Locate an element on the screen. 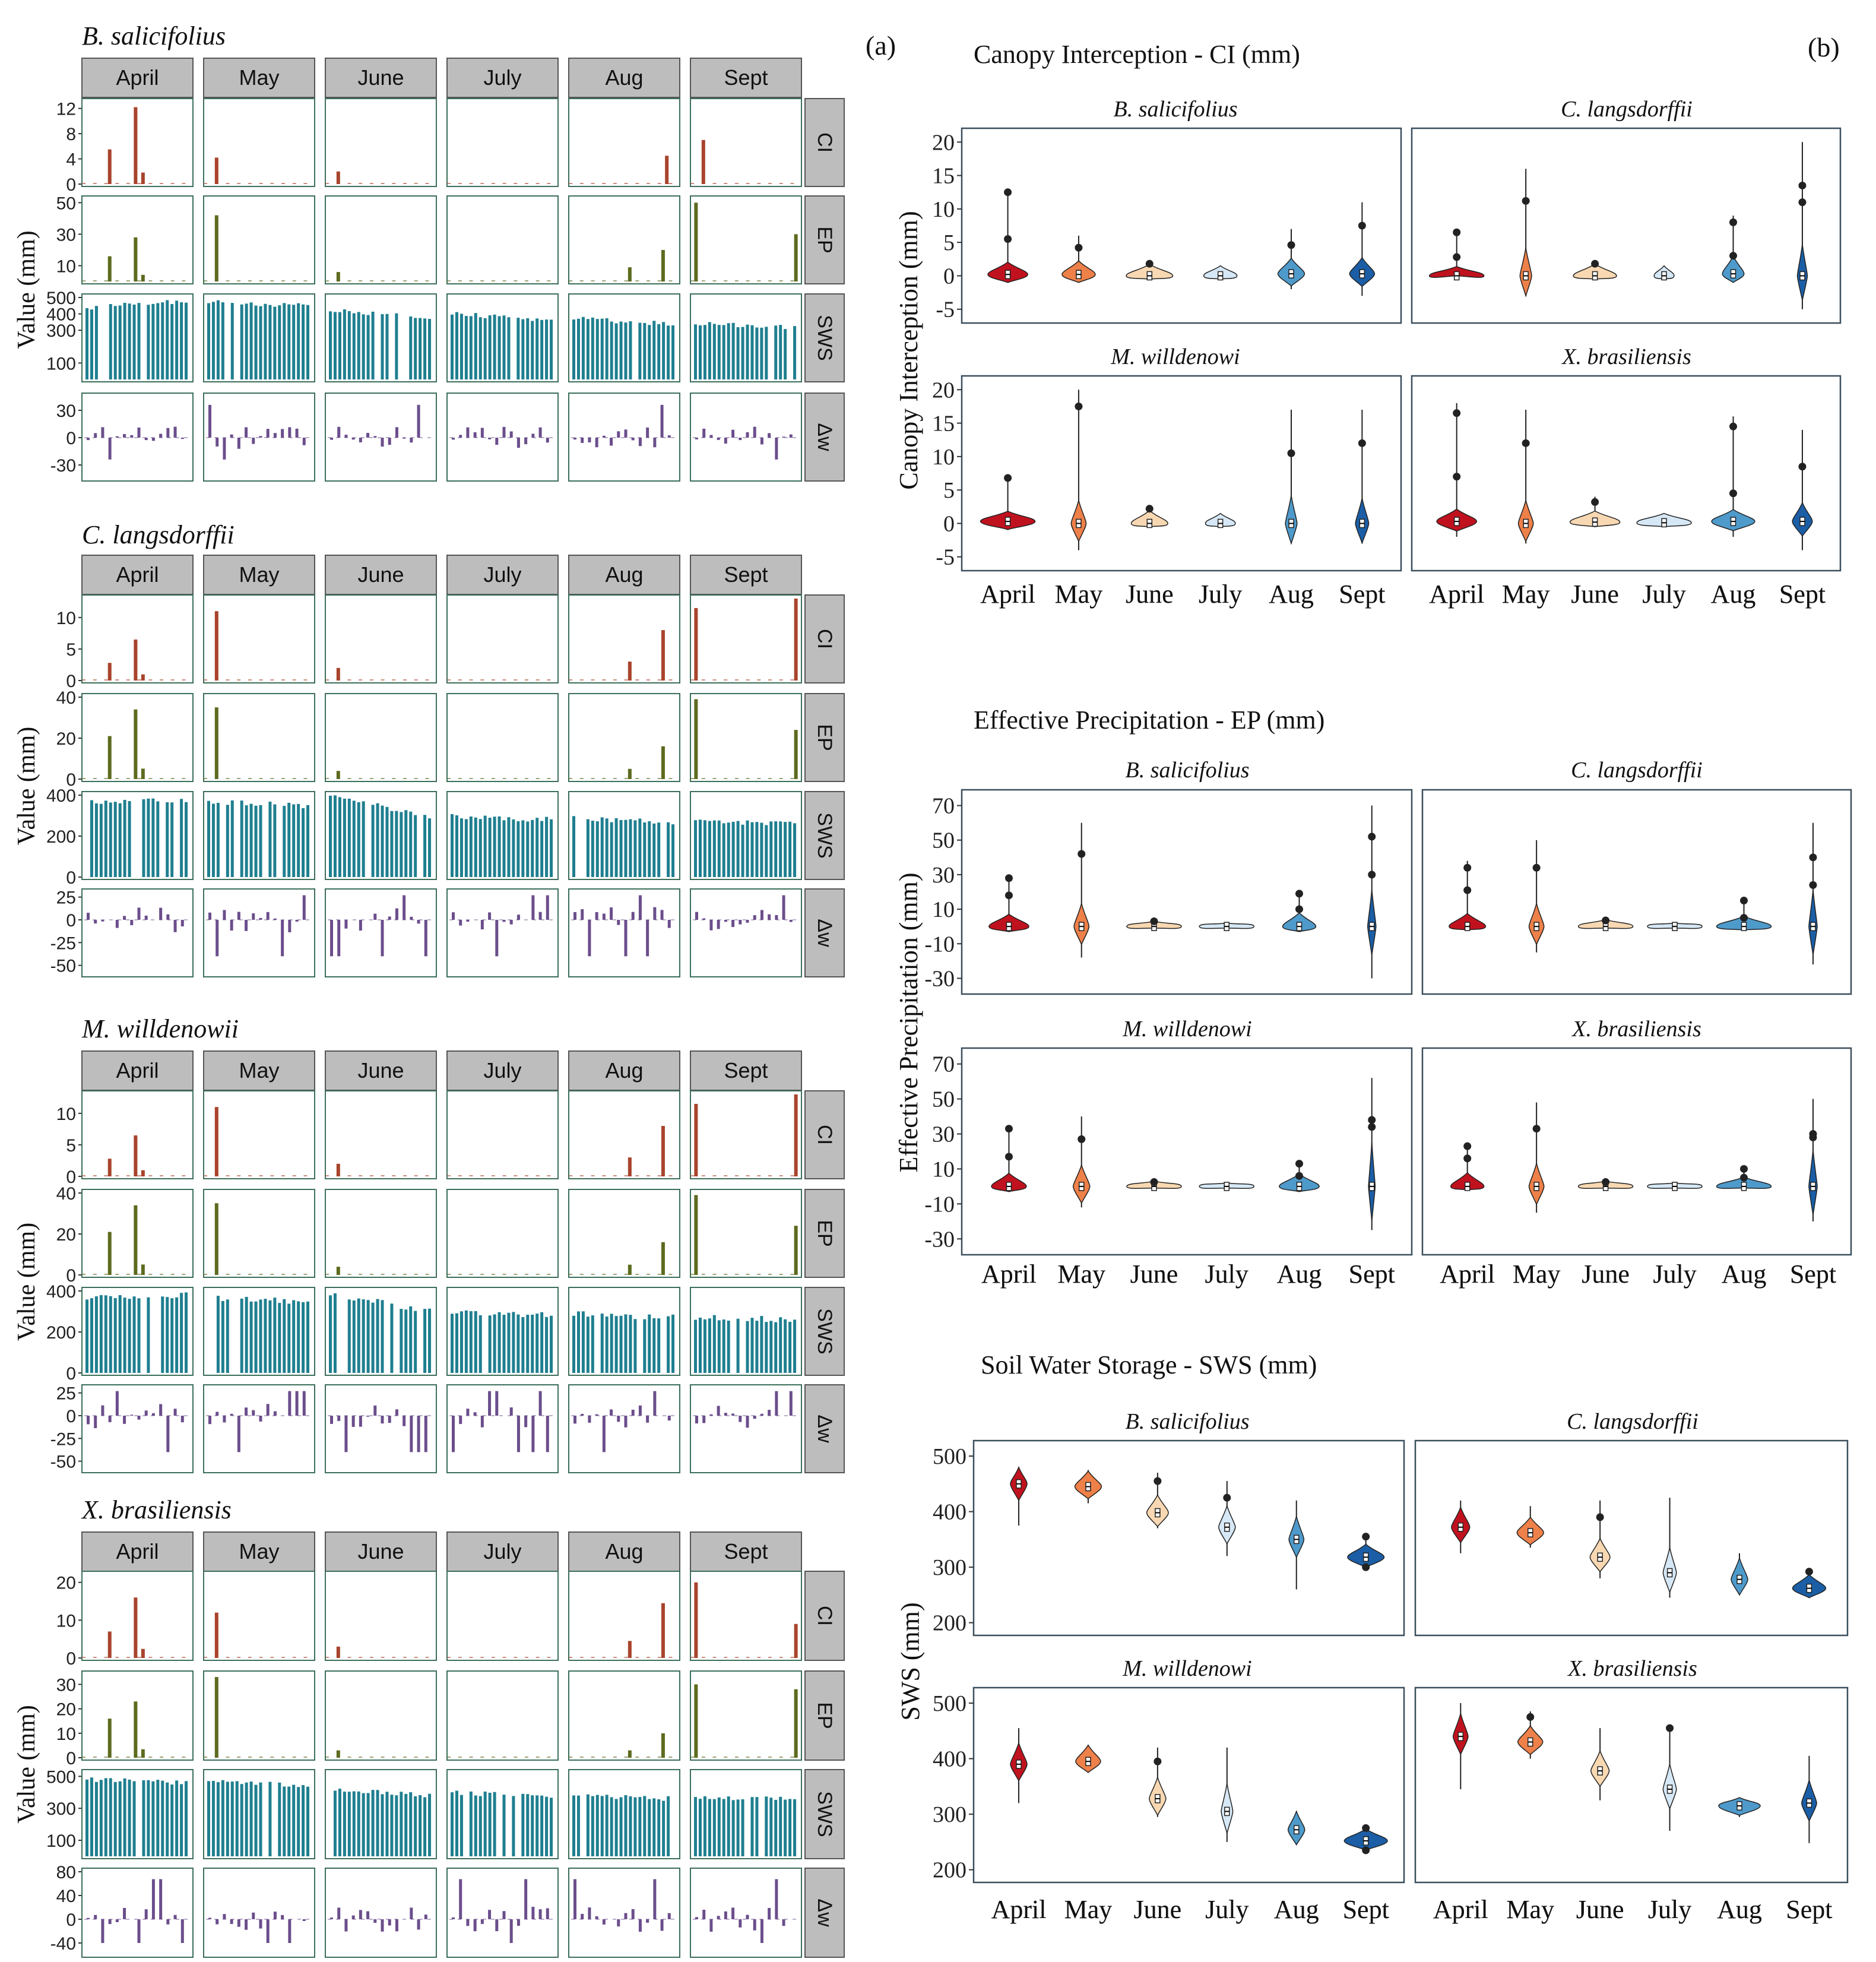  x-tick-label: May is located at coordinates (1537, 1274).